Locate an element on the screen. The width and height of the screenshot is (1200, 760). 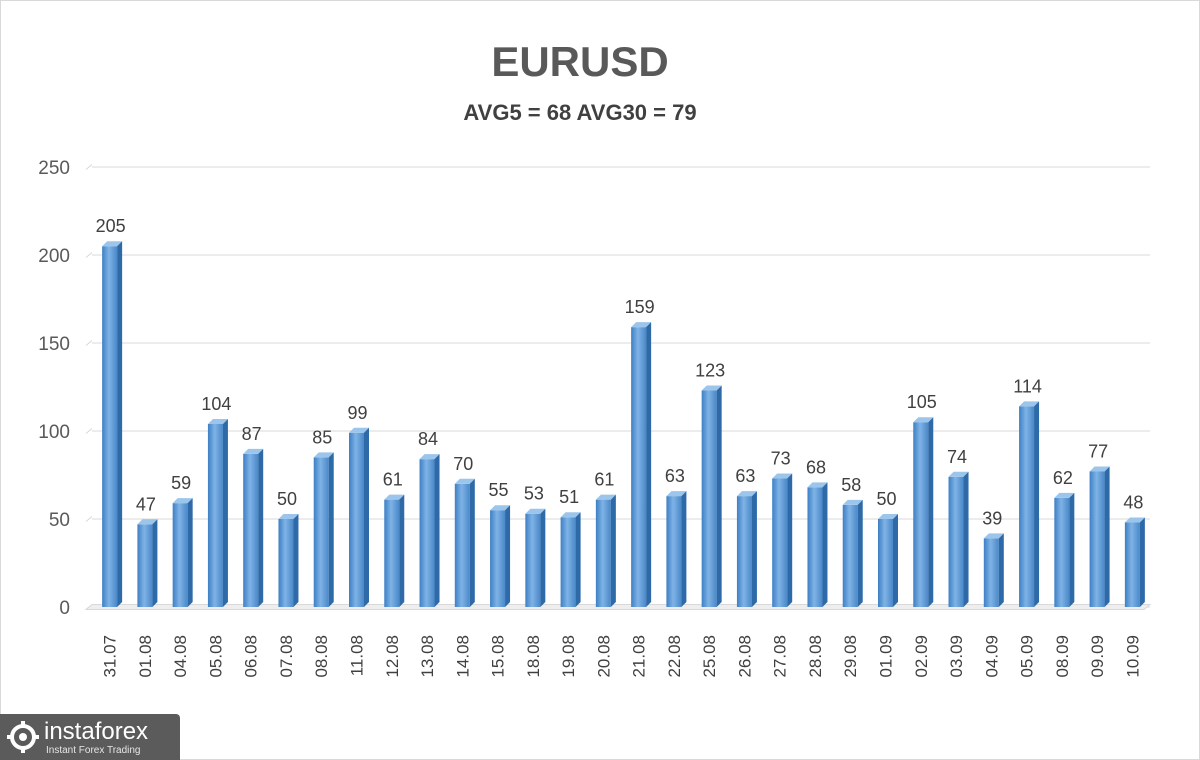
data-label: 39 is located at coordinates (992, 518).